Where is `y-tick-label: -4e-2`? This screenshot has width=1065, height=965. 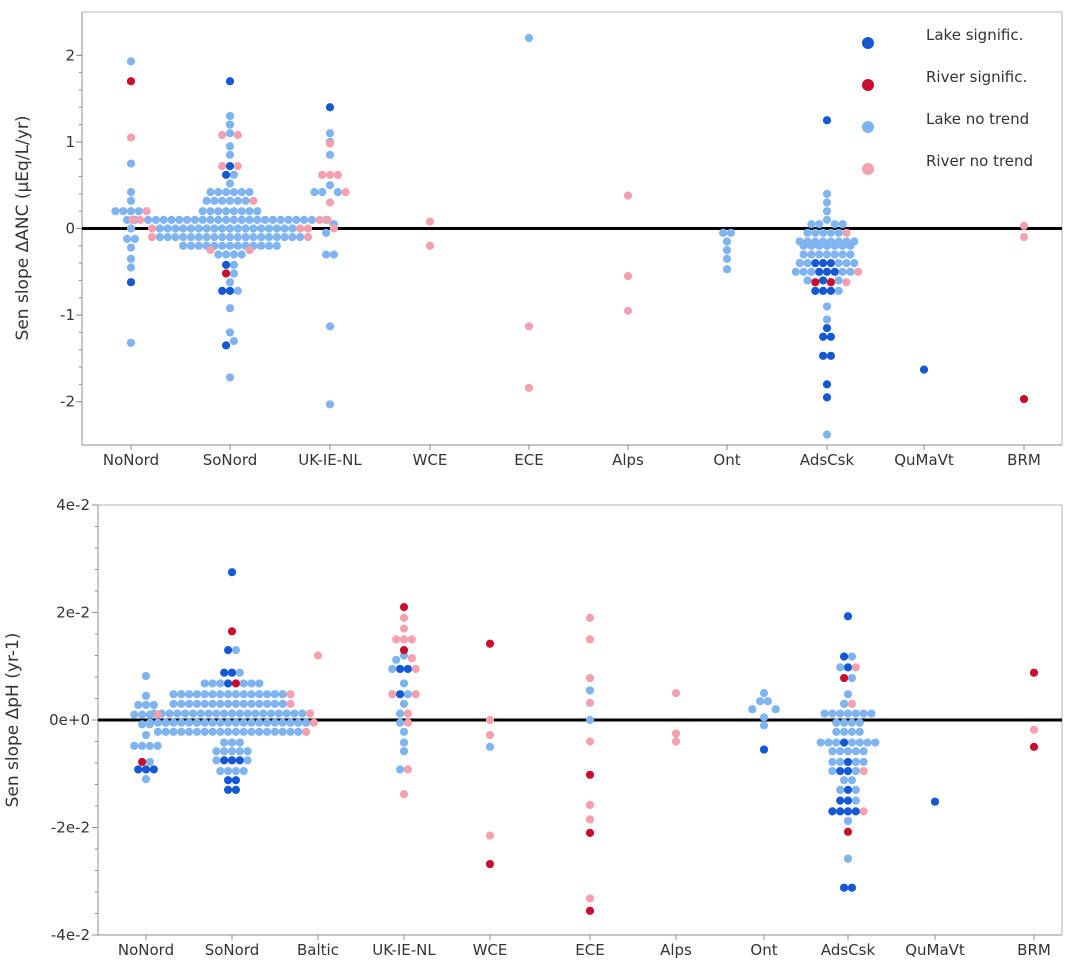 y-tick-label: -4e-2 is located at coordinates (70, 935).